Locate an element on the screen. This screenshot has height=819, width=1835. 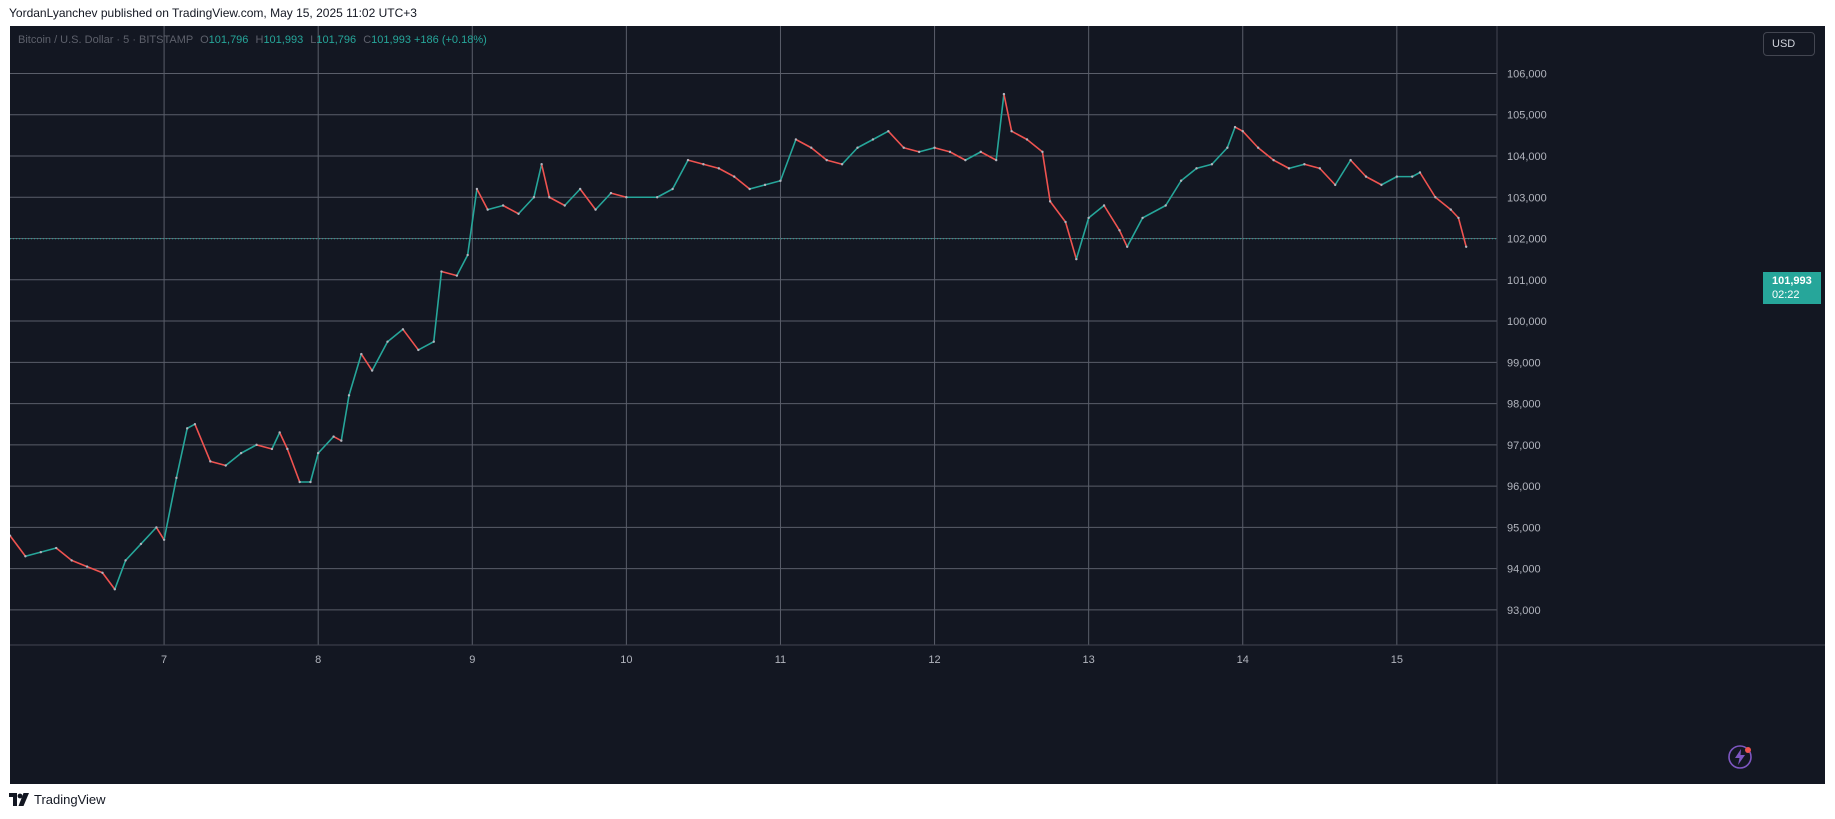
tradingview-logo-icon is located at coordinates (19, 799).